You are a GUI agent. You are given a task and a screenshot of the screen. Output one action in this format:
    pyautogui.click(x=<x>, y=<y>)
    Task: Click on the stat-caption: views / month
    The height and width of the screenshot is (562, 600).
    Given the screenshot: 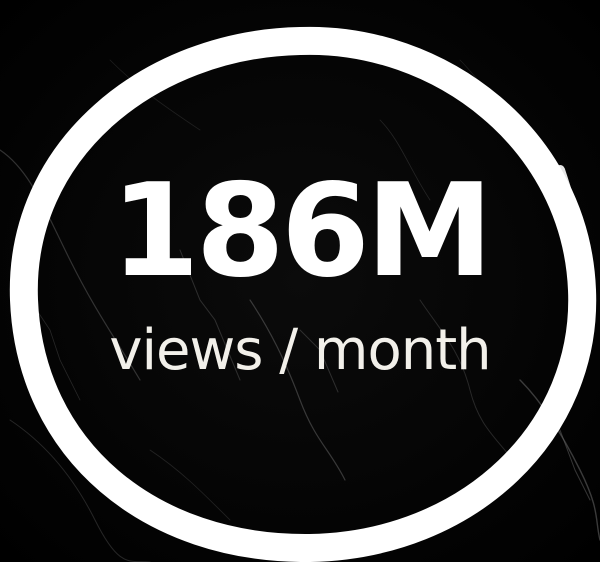 What is the action you would take?
    pyautogui.click(x=300, y=350)
    